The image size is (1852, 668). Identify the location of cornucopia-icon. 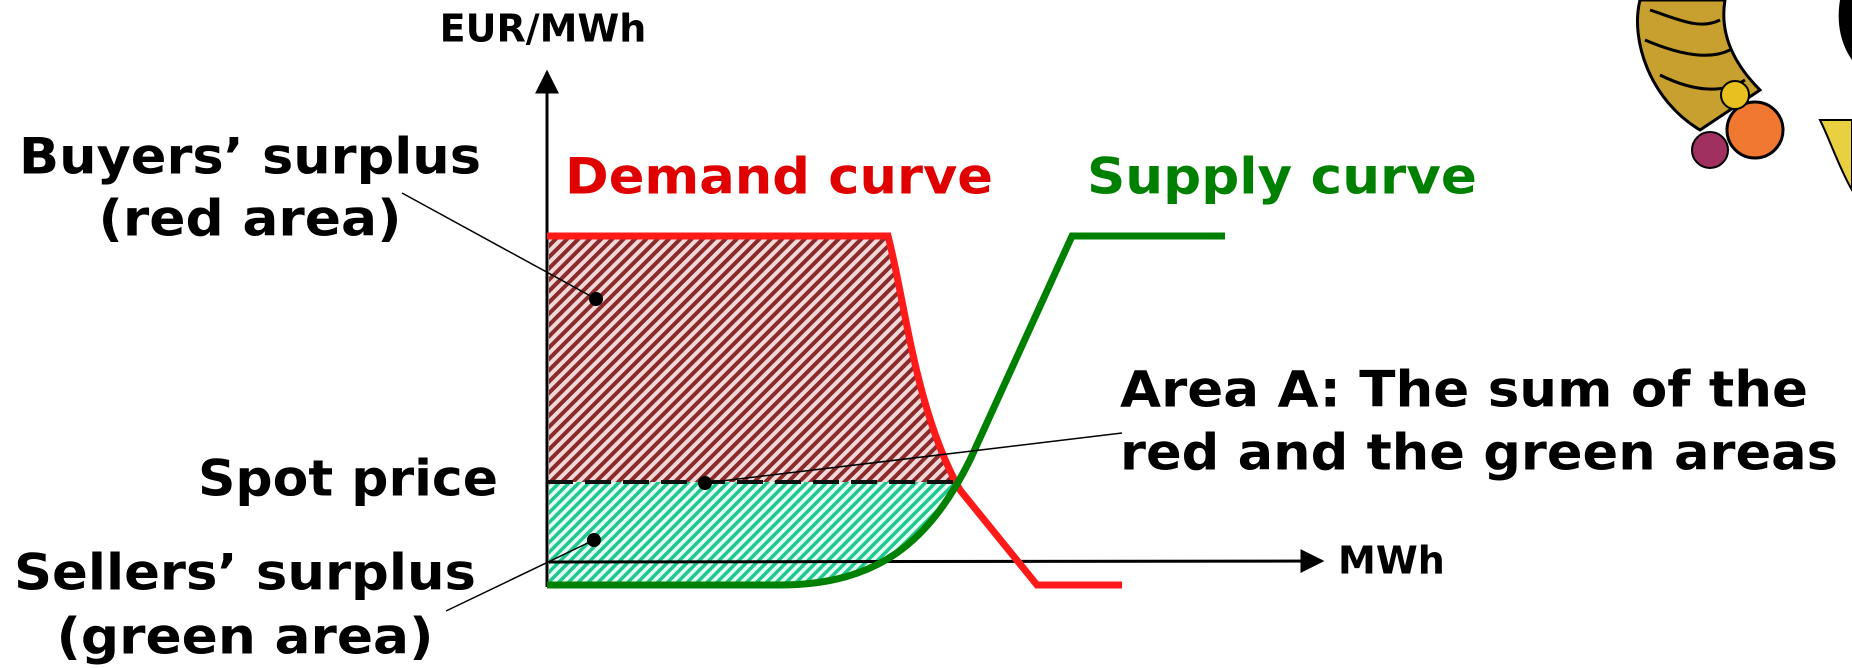
(1744, 96).